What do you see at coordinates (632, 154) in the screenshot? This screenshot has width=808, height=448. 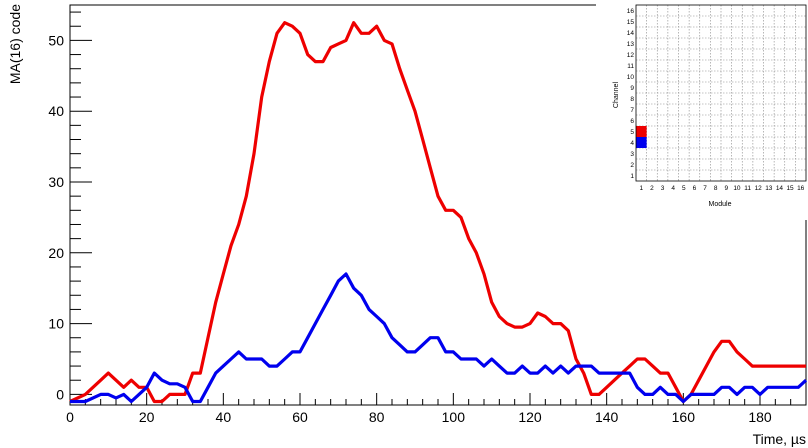 I see `inset-y-tick-label: 3` at bounding box center [632, 154].